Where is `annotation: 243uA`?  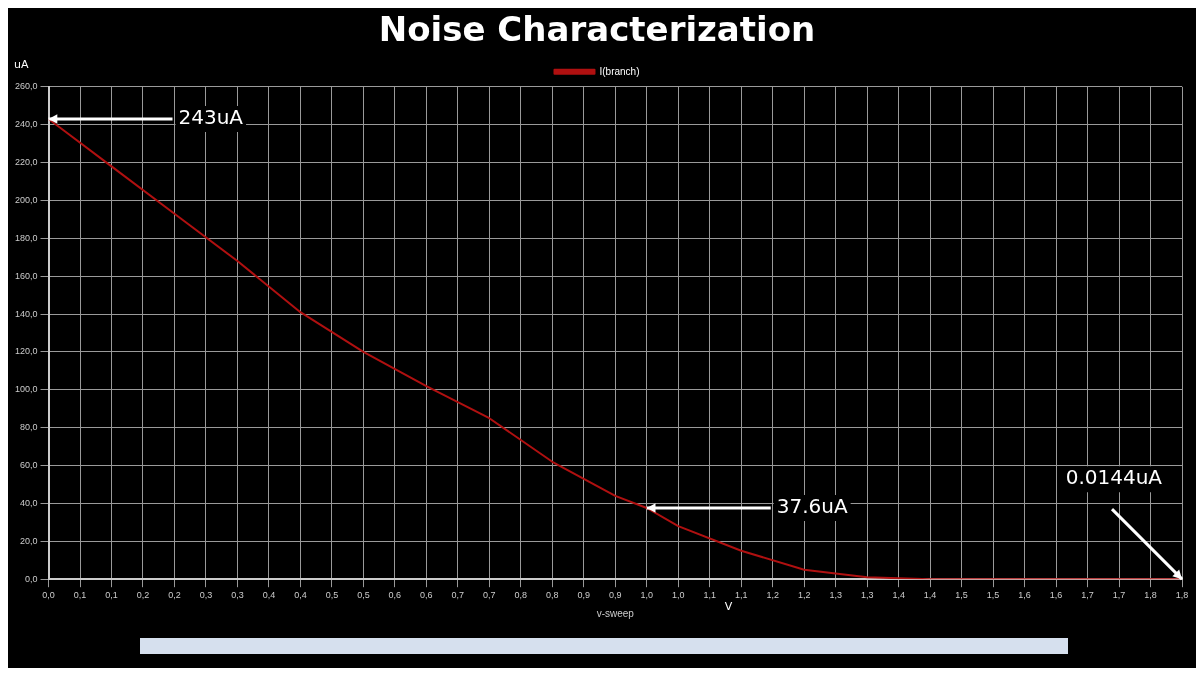 annotation: 243uA is located at coordinates (211, 117).